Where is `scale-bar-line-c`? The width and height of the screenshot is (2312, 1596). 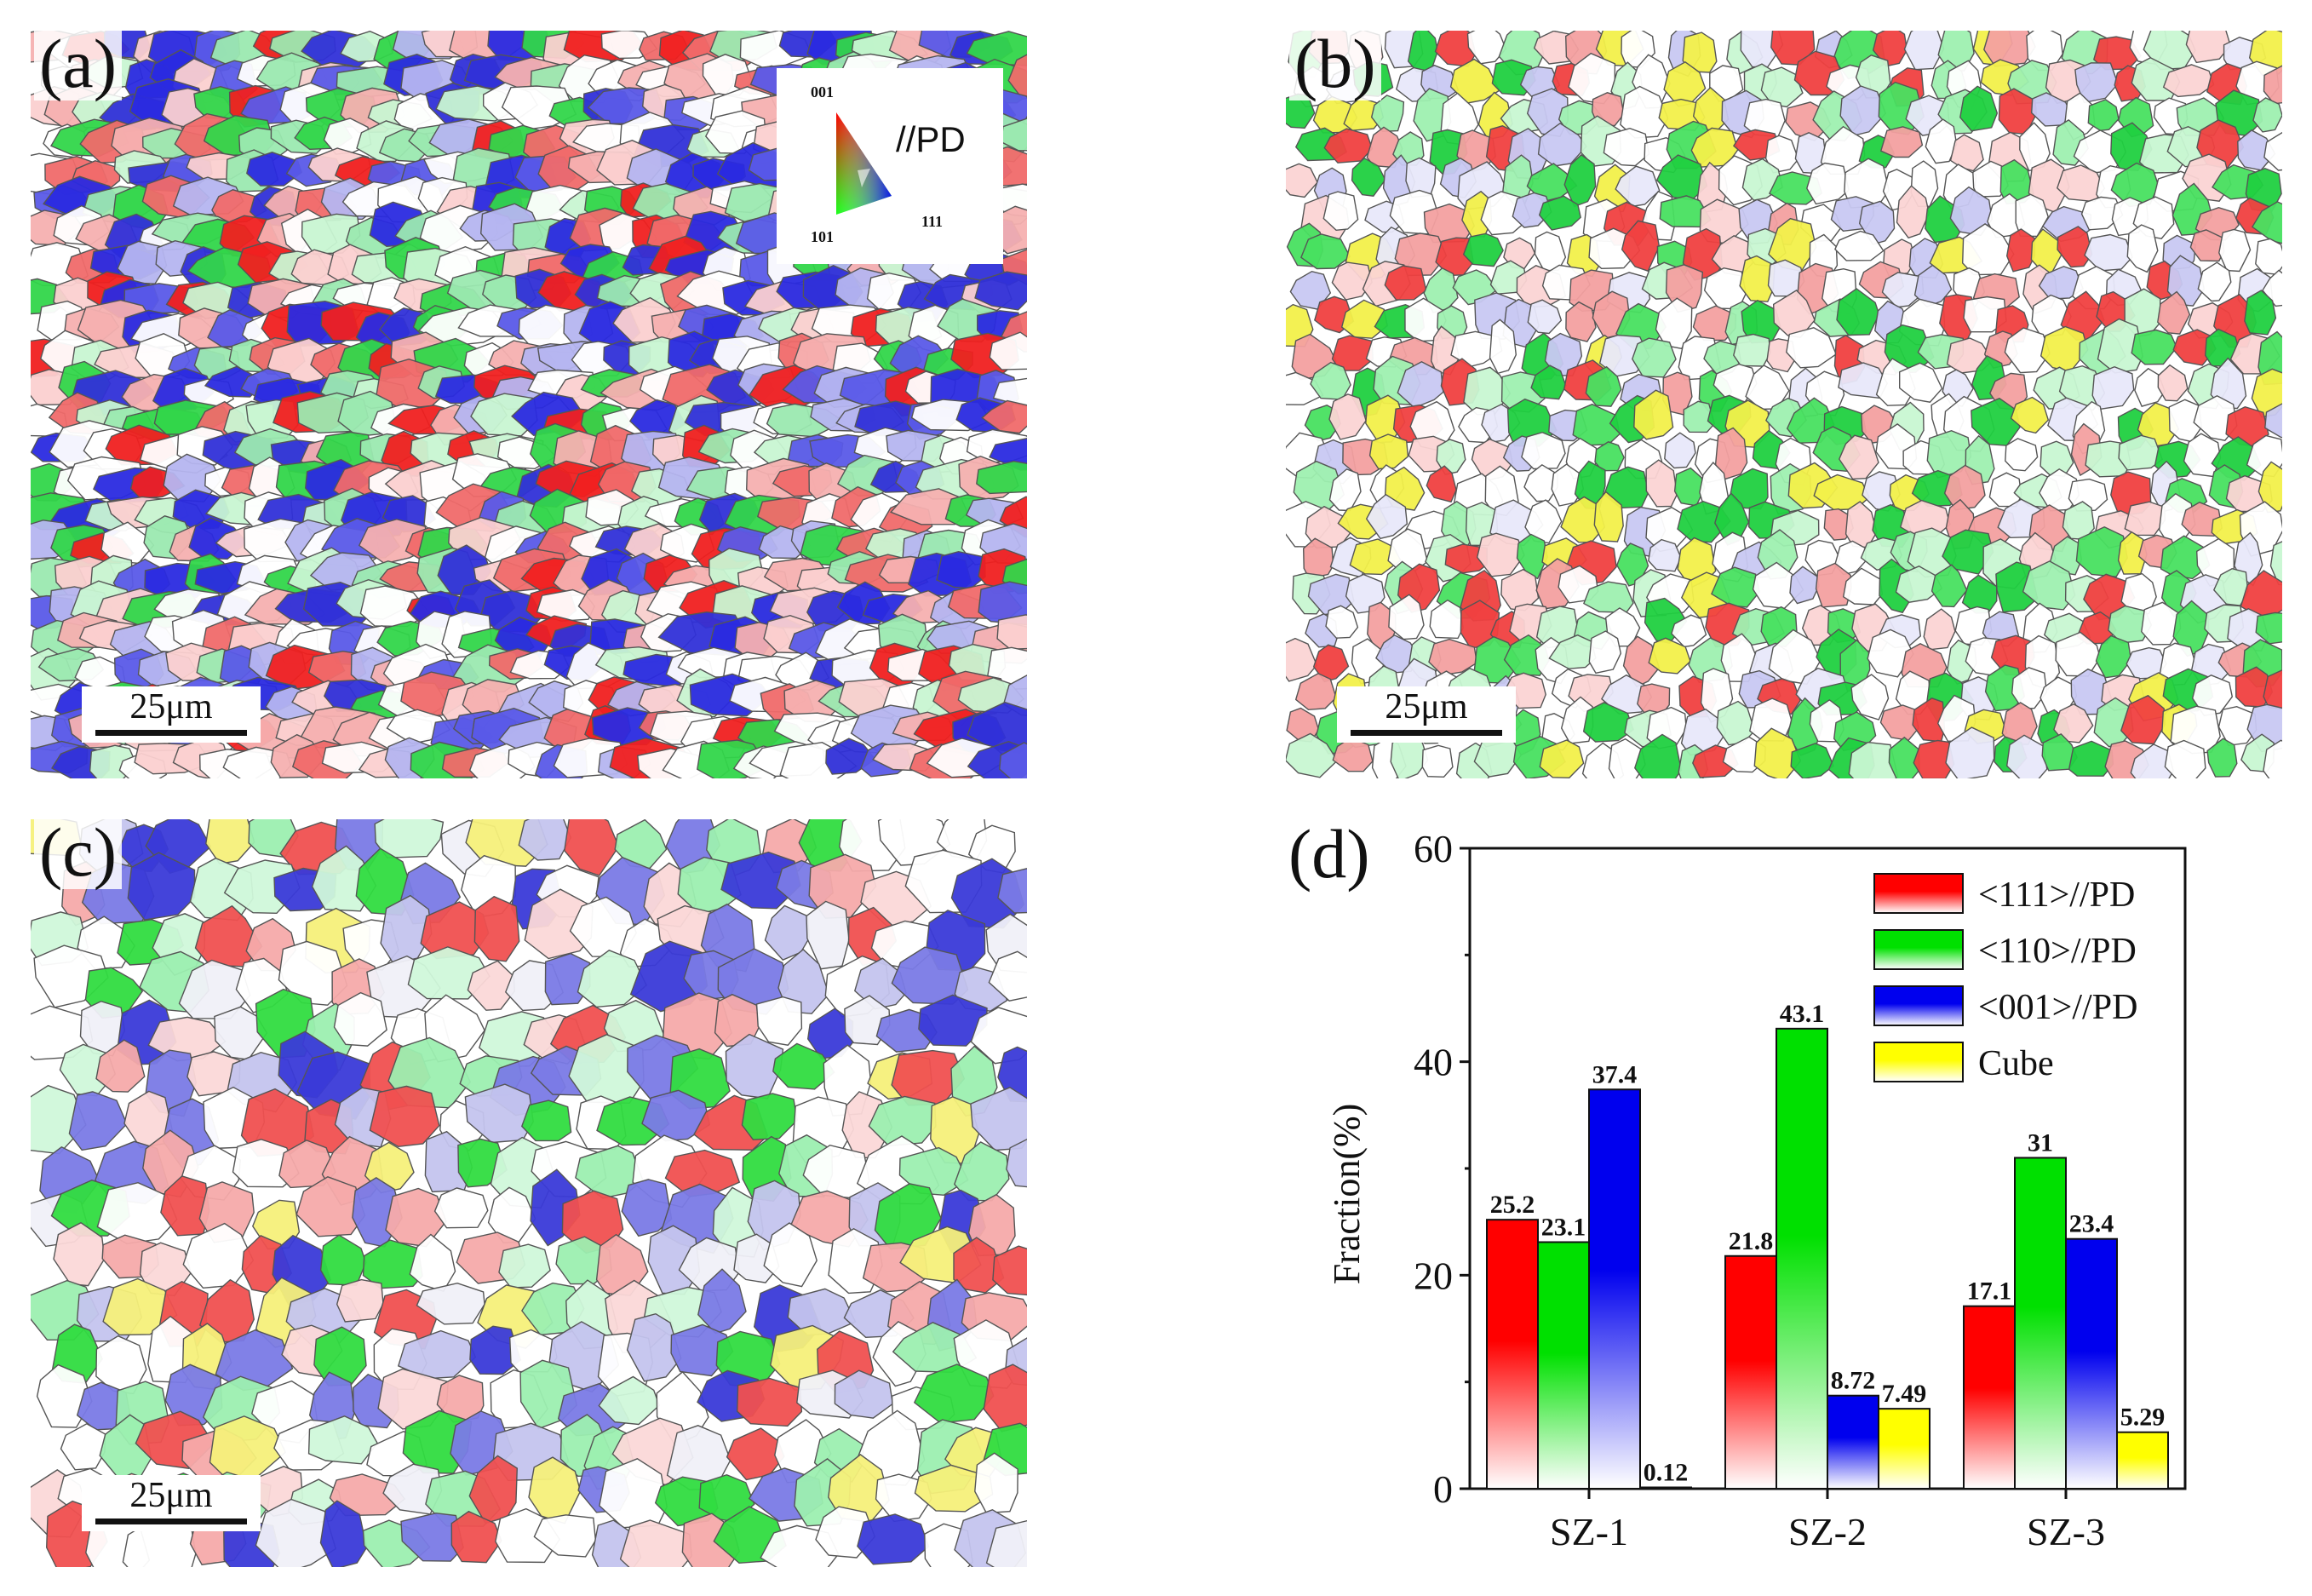 scale-bar-line-c is located at coordinates (171, 1521).